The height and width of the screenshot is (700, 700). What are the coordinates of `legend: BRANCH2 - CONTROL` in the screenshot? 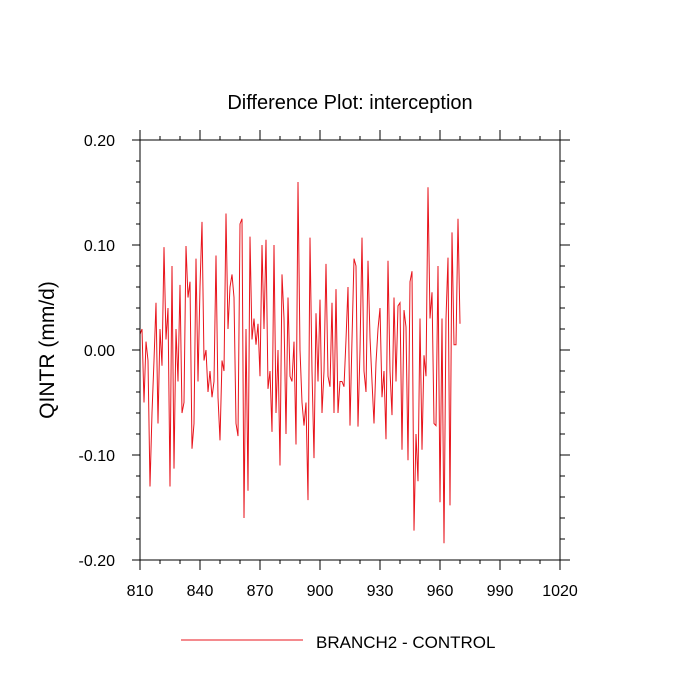 It's located at (338, 642).